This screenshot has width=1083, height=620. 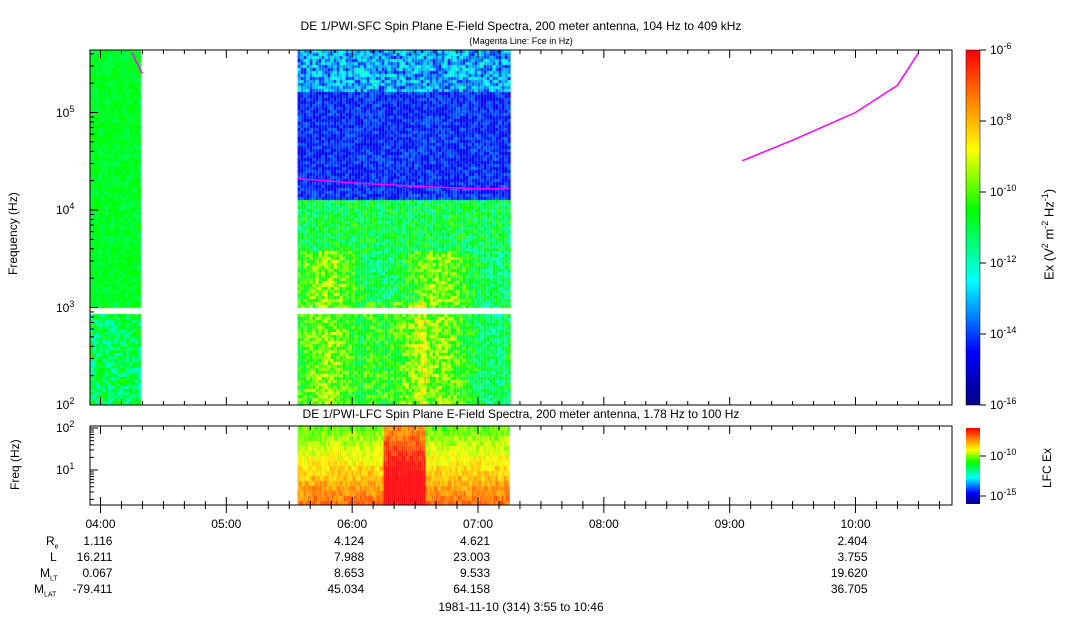 What do you see at coordinates (45, 590) in the screenshot?
I see `ephemeris-label: MLAT` at bounding box center [45, 590].